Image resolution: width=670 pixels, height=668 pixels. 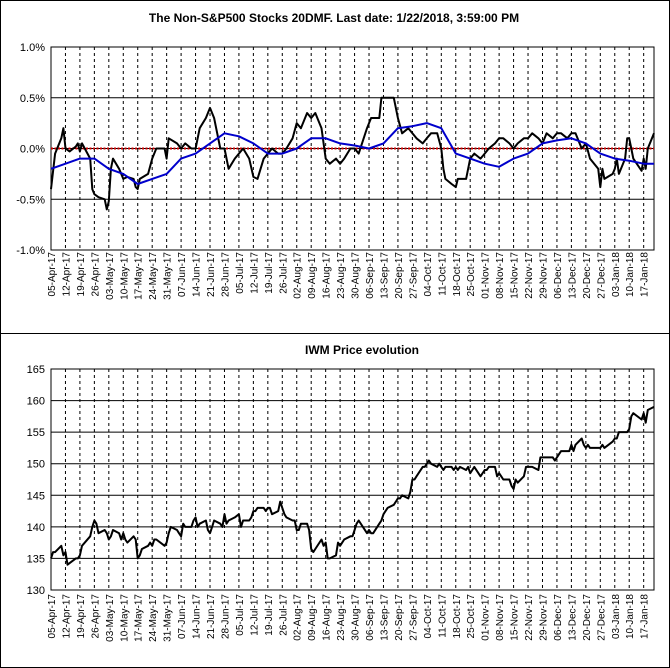 I want to click on top-x-tick-label: 10-Jan-18, so click(x=630, y=274).